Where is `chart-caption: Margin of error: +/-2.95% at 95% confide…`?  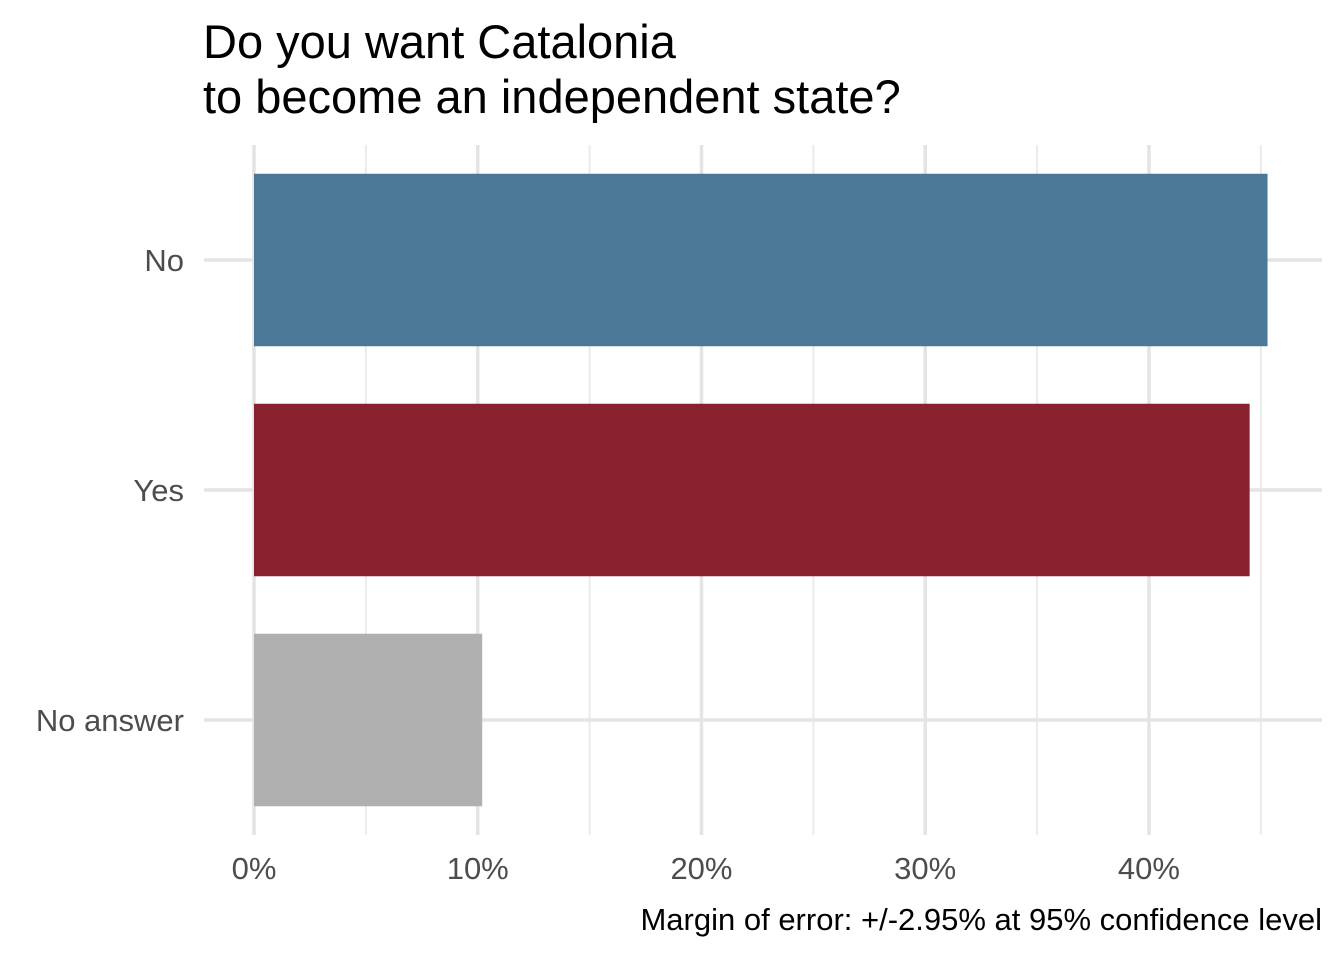
chart-caption: Margin of error: +/-2.95% at 95% confide… is located at coordinates (981, 919).